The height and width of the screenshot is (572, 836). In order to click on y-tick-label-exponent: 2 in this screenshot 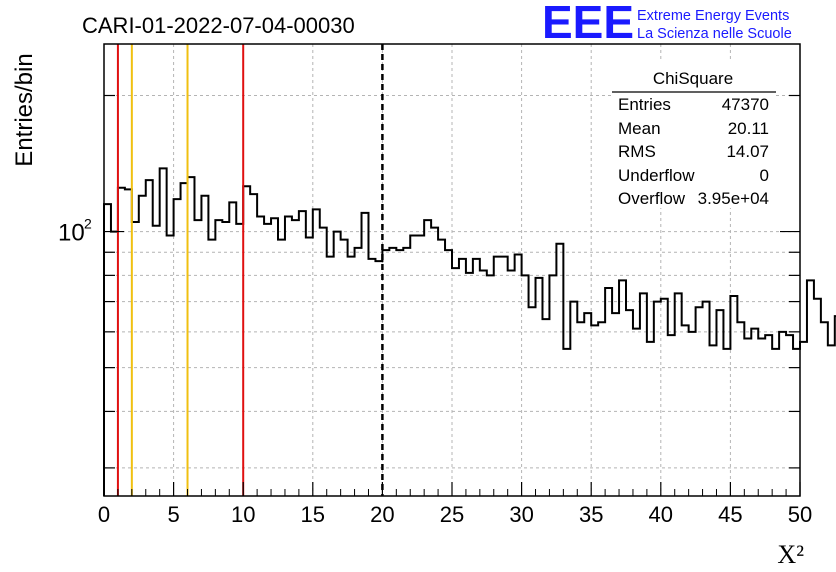, I will do `click(88, 224)`.